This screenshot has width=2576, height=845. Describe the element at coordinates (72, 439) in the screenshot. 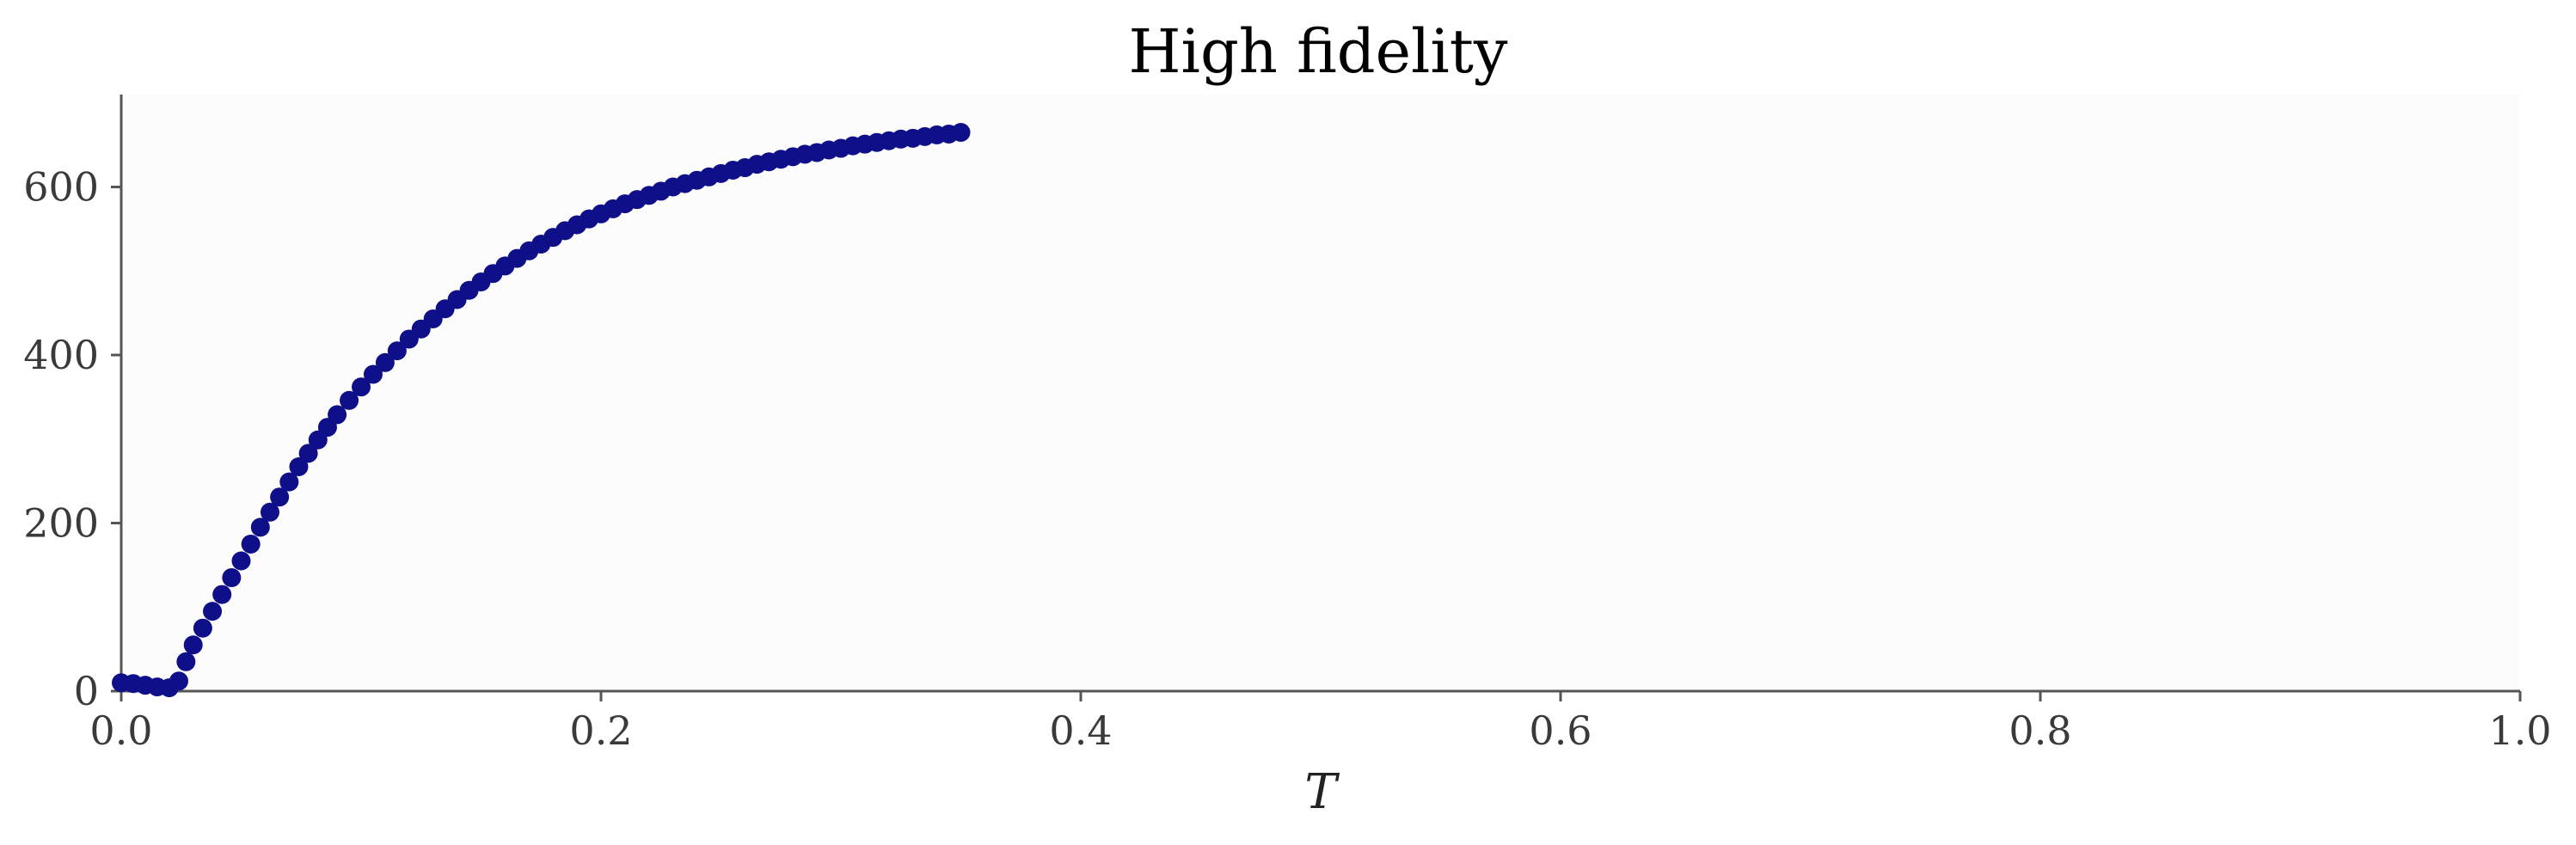

I see `y-ticks: 0 200 400 600` at that location.